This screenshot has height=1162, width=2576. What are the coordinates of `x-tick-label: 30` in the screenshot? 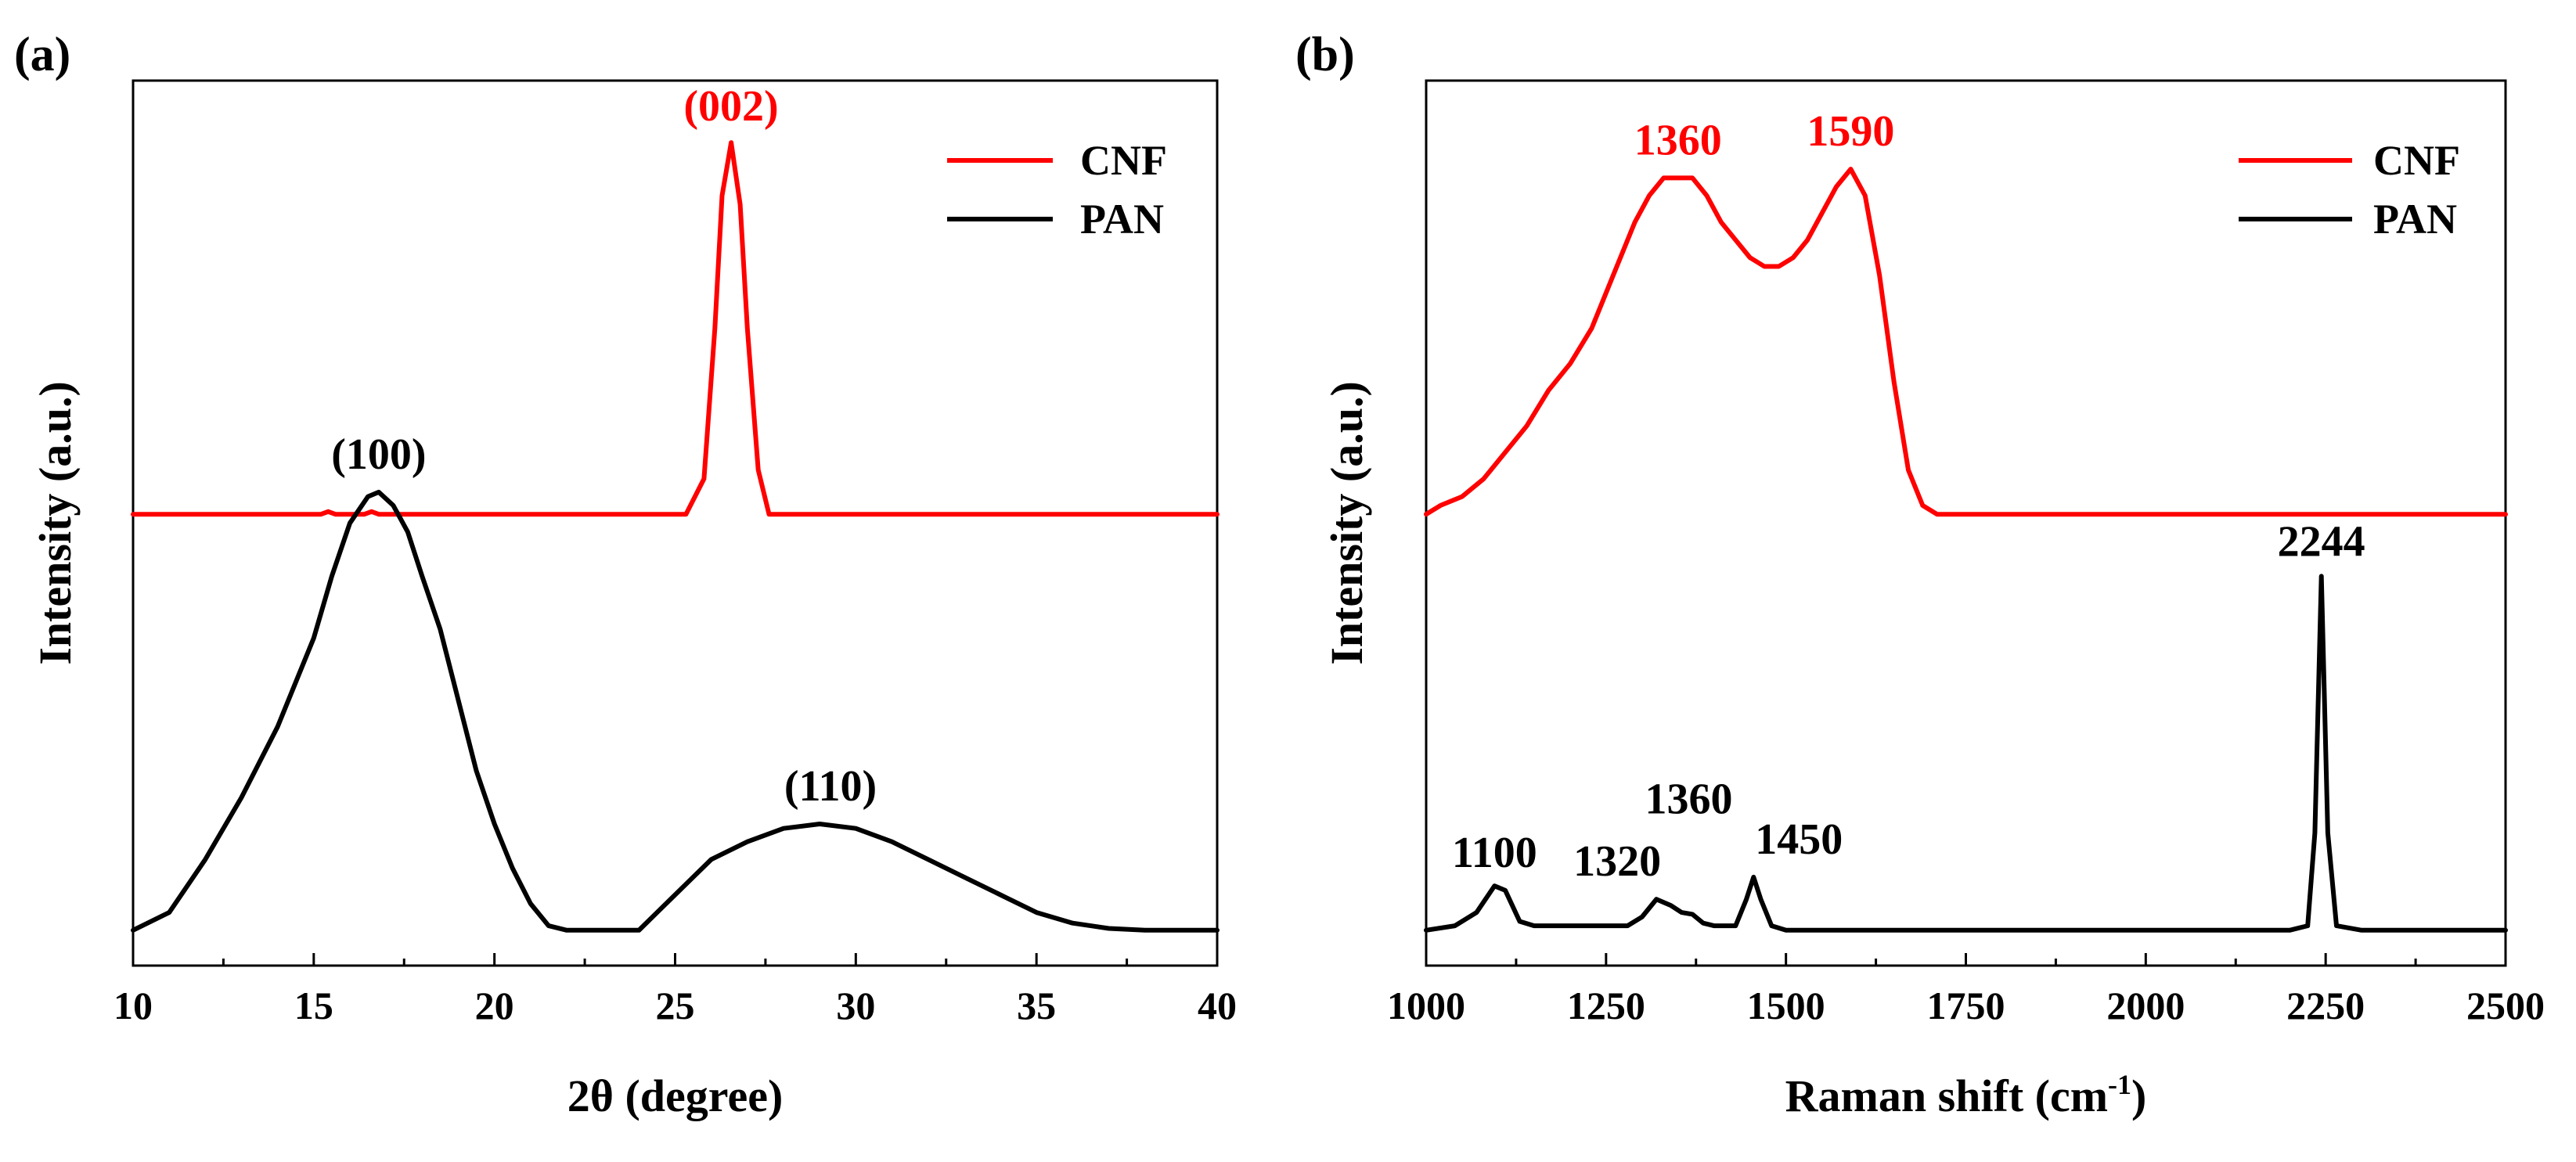 It's located at (855, 1005).